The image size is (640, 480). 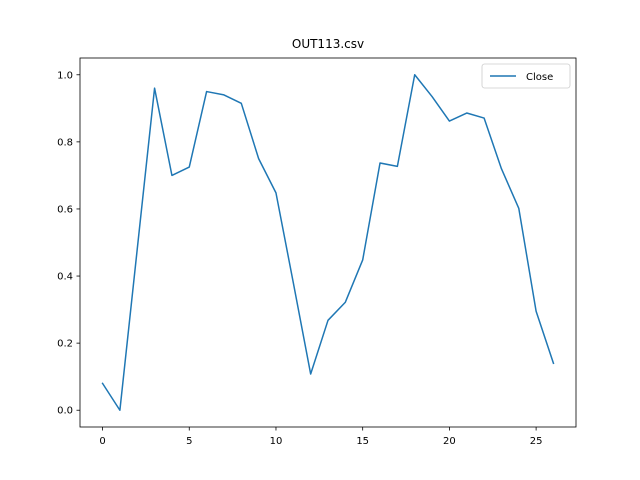 What do you see at coordinates (362, 441) in the screenshot?
I see `x-tick-label: 15` at bounding box center [362, 441].